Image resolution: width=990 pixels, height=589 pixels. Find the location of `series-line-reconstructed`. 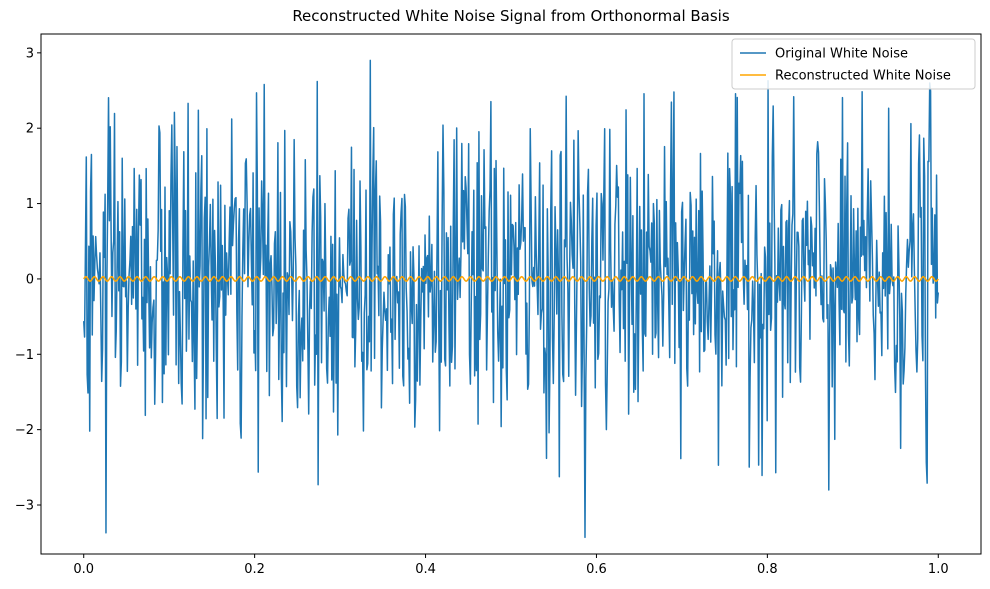

series-line-reconstructed is located at coordinates (511, 279).